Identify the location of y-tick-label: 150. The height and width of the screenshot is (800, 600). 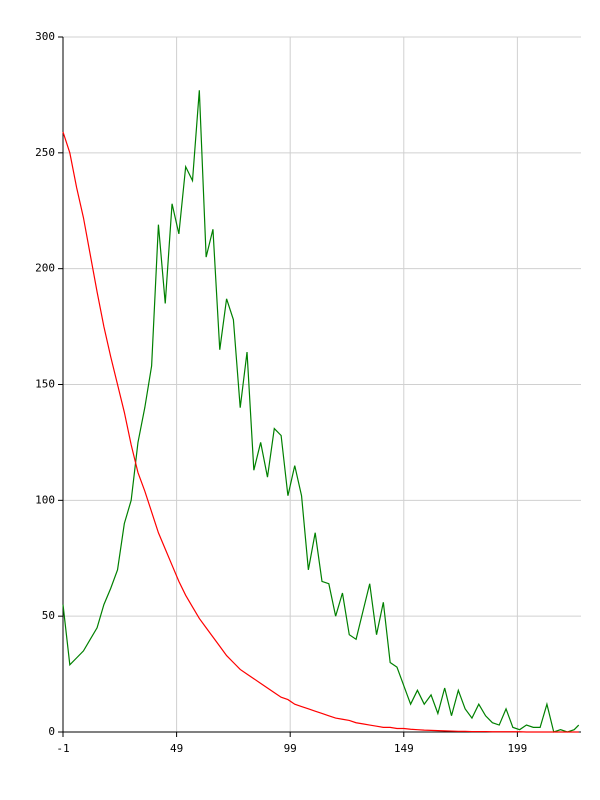
(45, 384).